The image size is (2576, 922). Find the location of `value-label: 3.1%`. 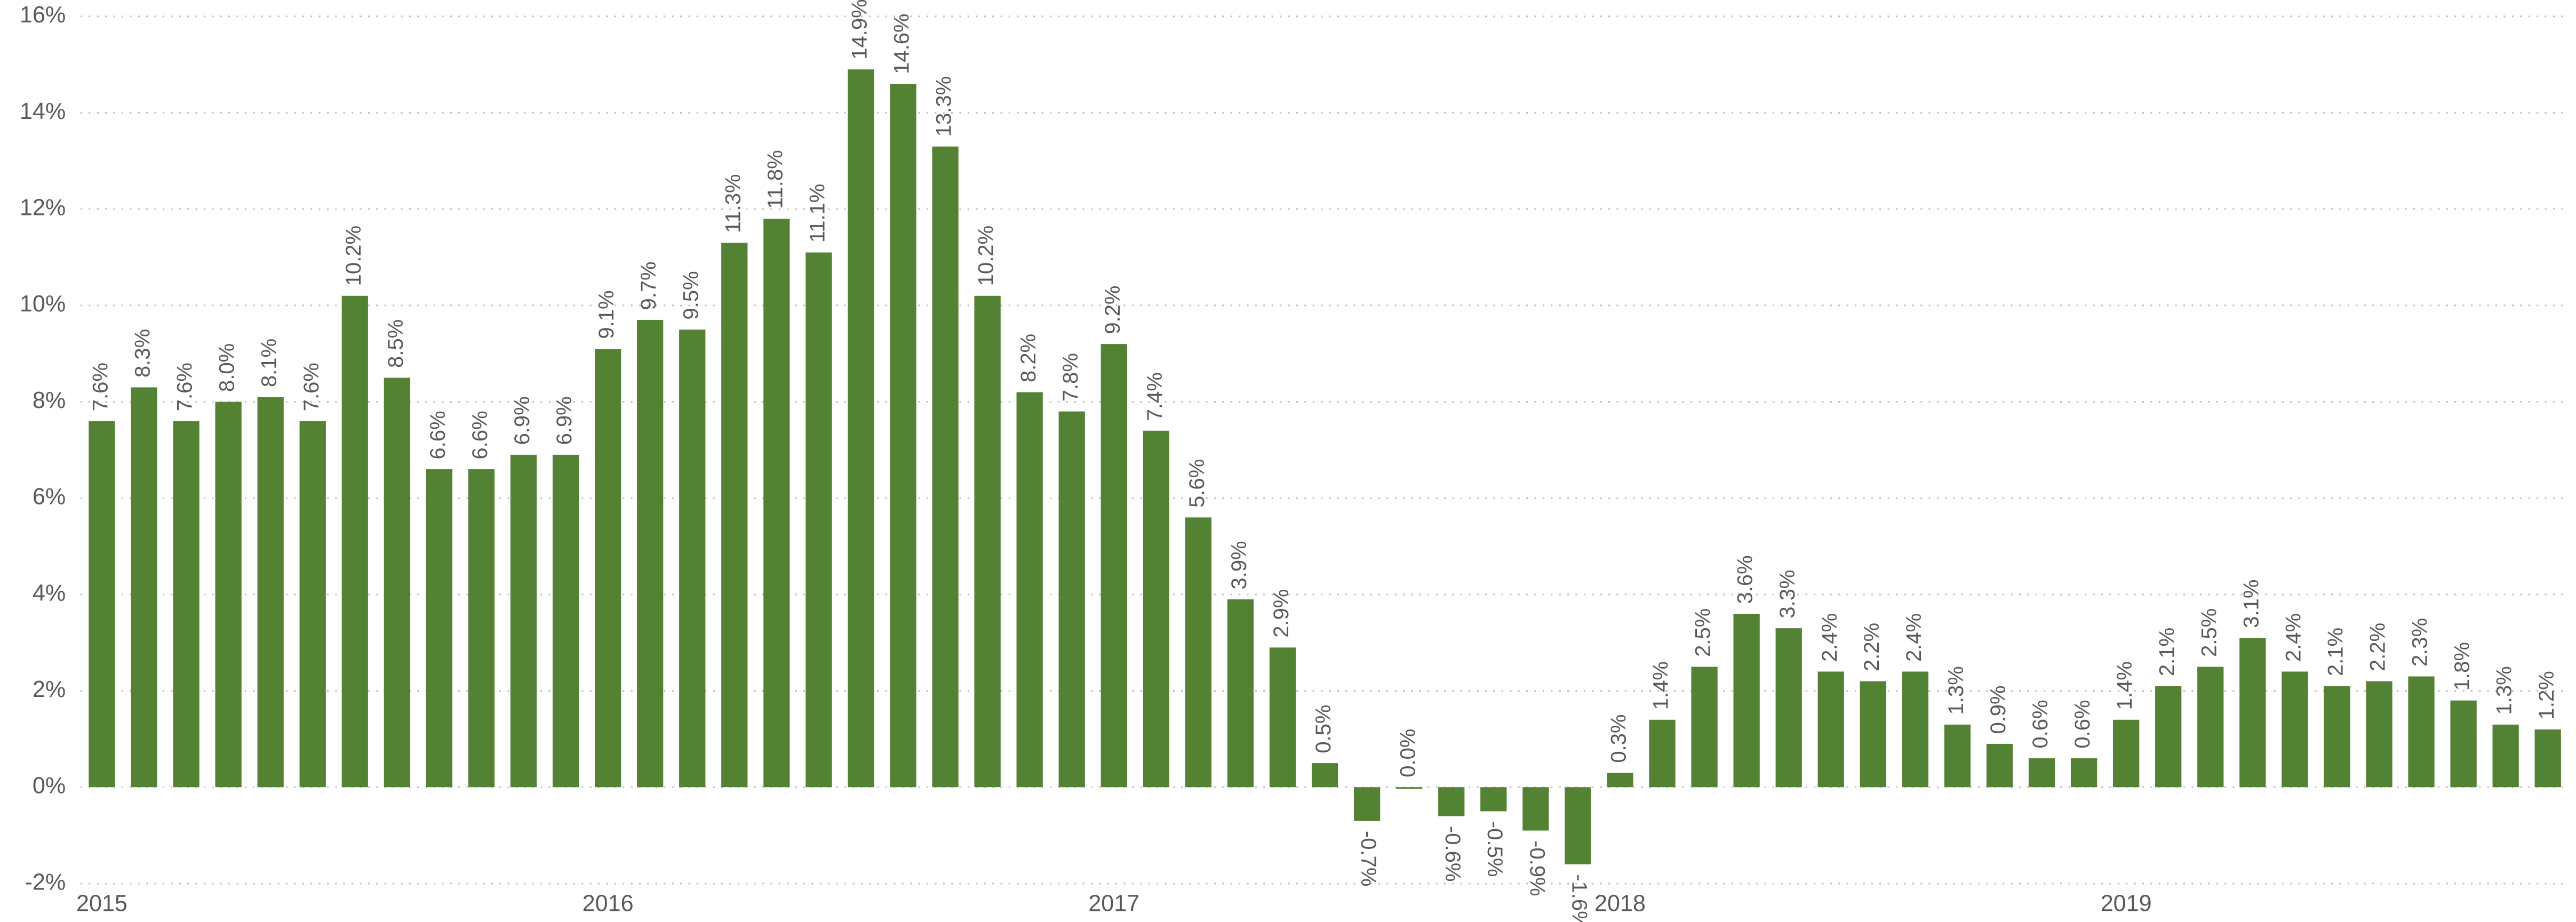

value-label: 3.1% is located at coordinates (2251, 603).